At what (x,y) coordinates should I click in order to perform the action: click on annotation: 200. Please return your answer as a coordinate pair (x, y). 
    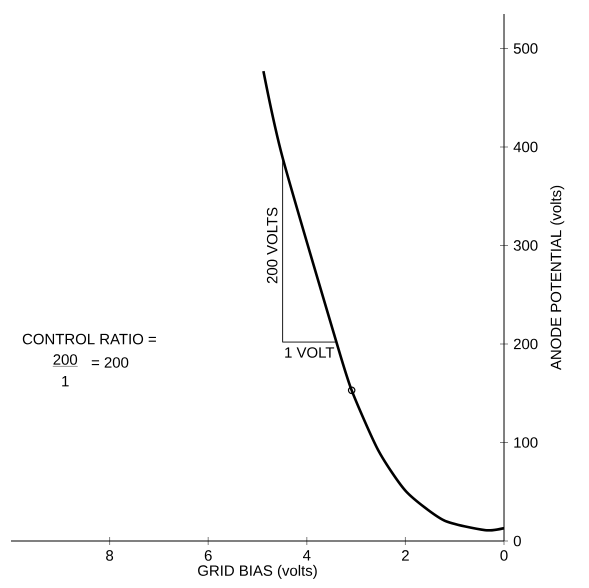
    Looking at the image, I should click on (66, 359).